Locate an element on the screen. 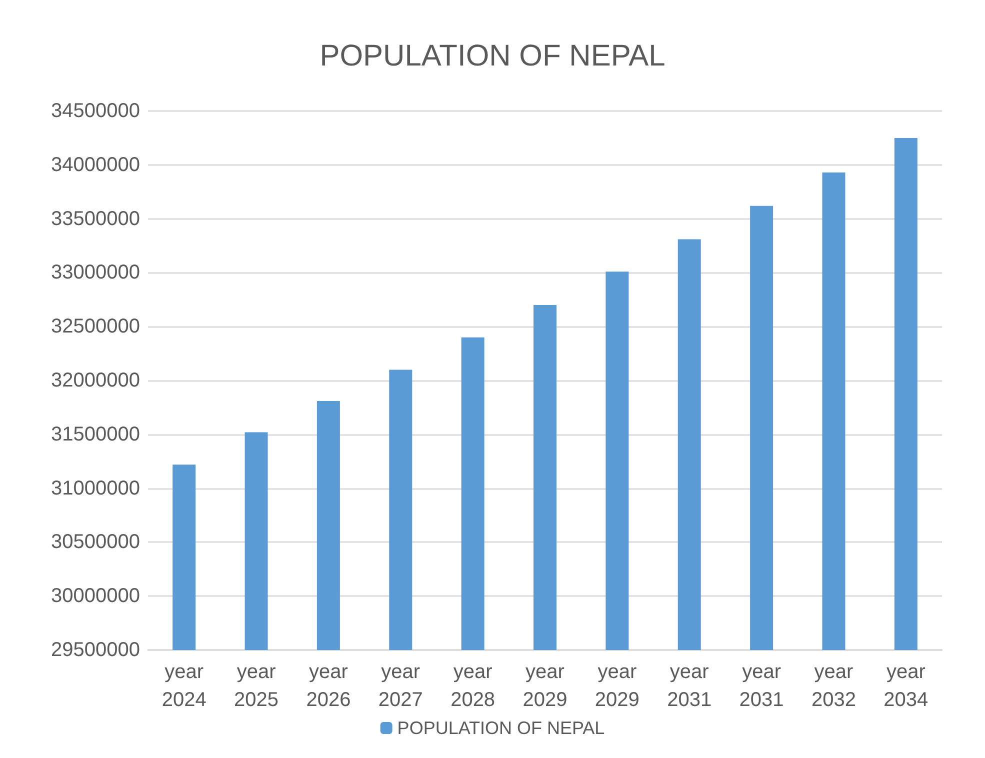  x-tick-label: year 2026 is located at coordinates (328, 686).